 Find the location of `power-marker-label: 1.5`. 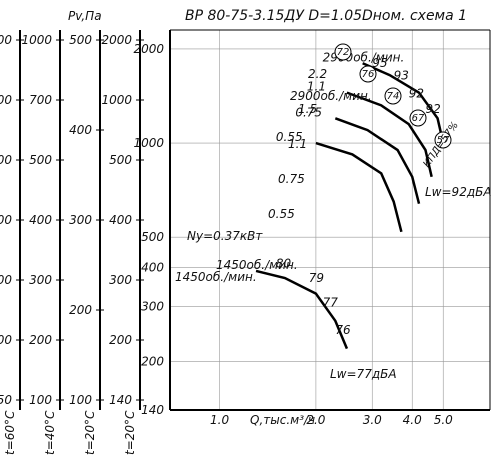

power-marker-label: 1.5 is located at coordinates (307, 109).